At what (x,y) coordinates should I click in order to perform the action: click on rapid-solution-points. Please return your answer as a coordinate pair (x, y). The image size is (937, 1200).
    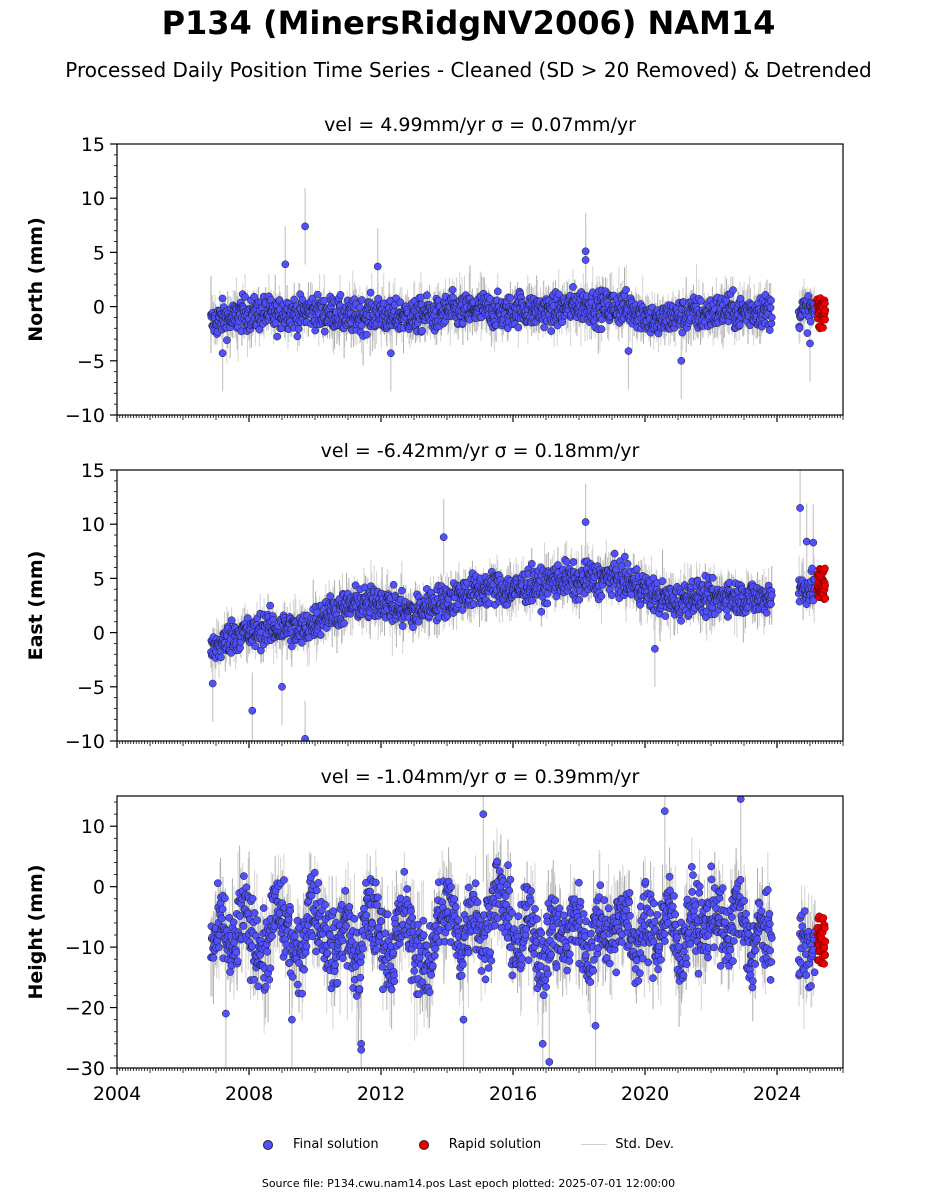
    Looking at the image, I should click on (821, 313).